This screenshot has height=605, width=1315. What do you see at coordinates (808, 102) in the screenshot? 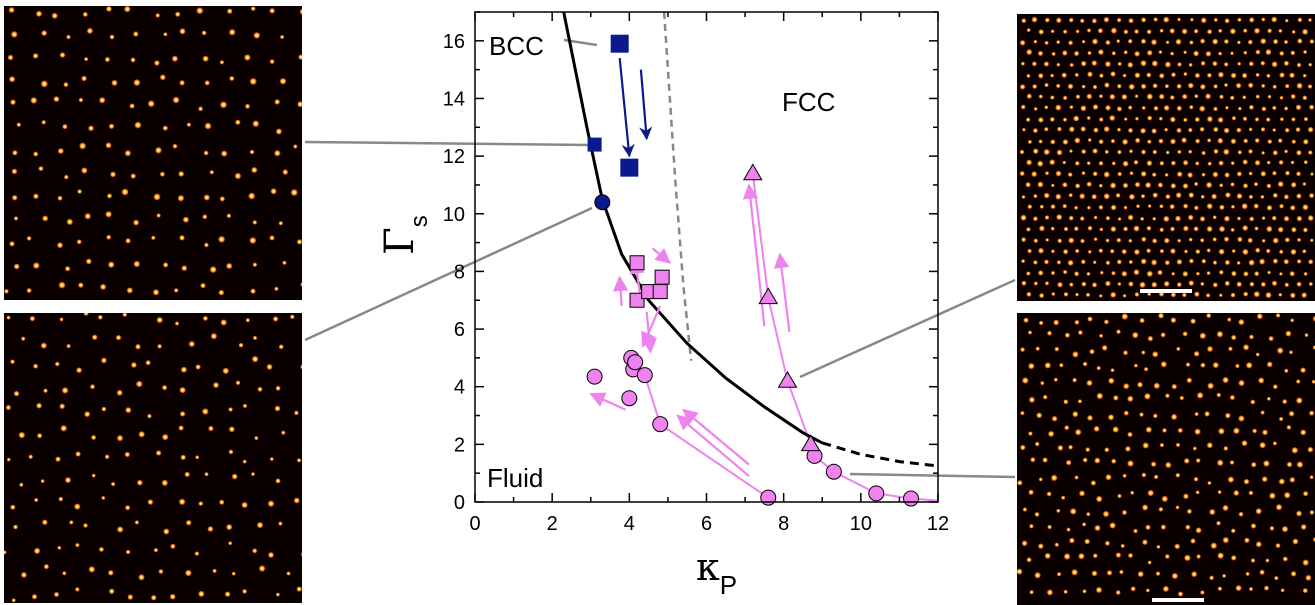
I see `region-label-fcc: FCC` at bounding box center [808, 102].